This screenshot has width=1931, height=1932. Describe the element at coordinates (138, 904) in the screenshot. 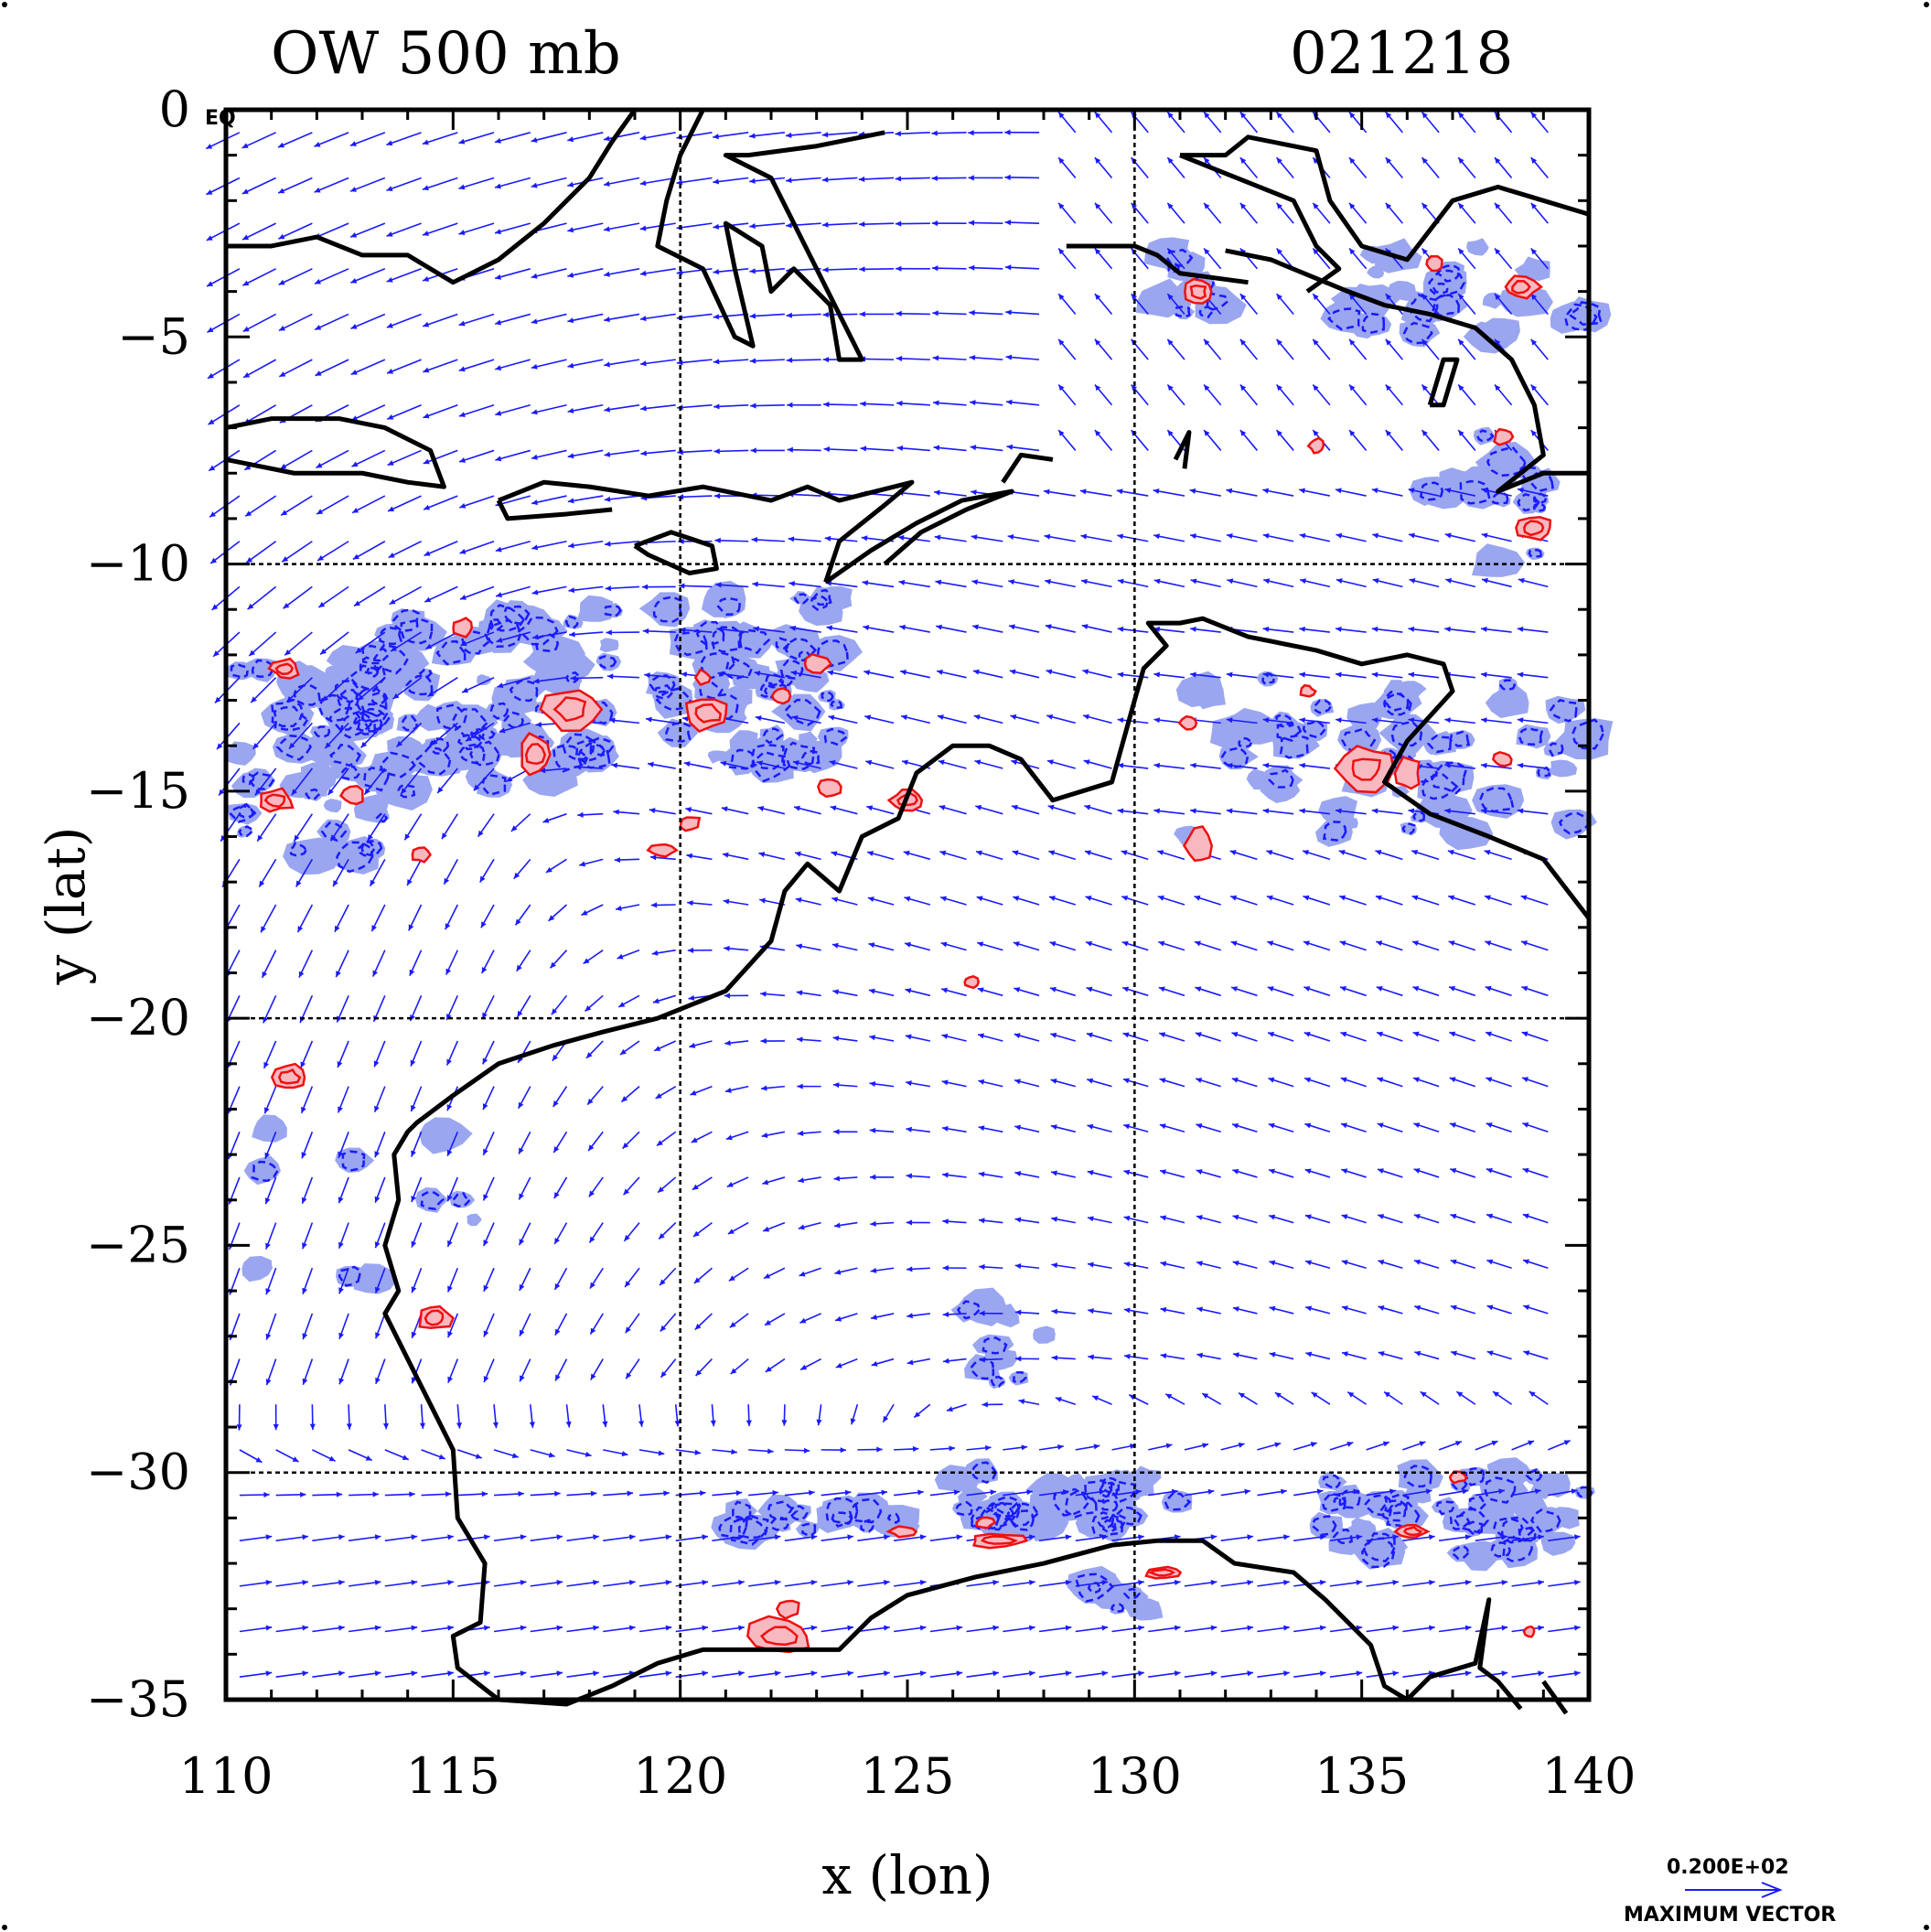

I see `y-tick-labels: 0−5−10−15−20−25−30−35` at that location.